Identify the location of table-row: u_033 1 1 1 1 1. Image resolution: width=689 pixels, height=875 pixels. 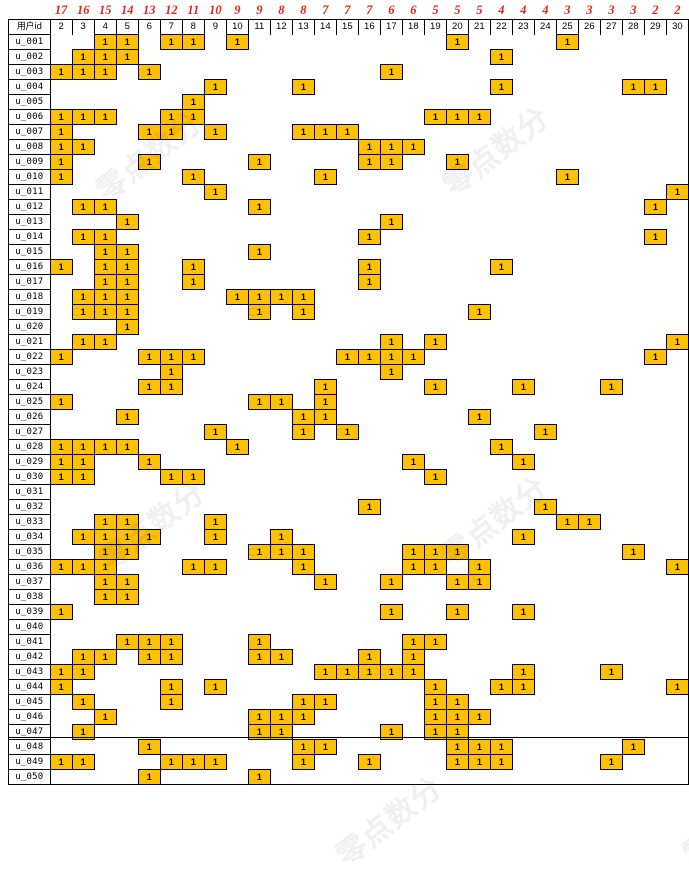
(348, 522).